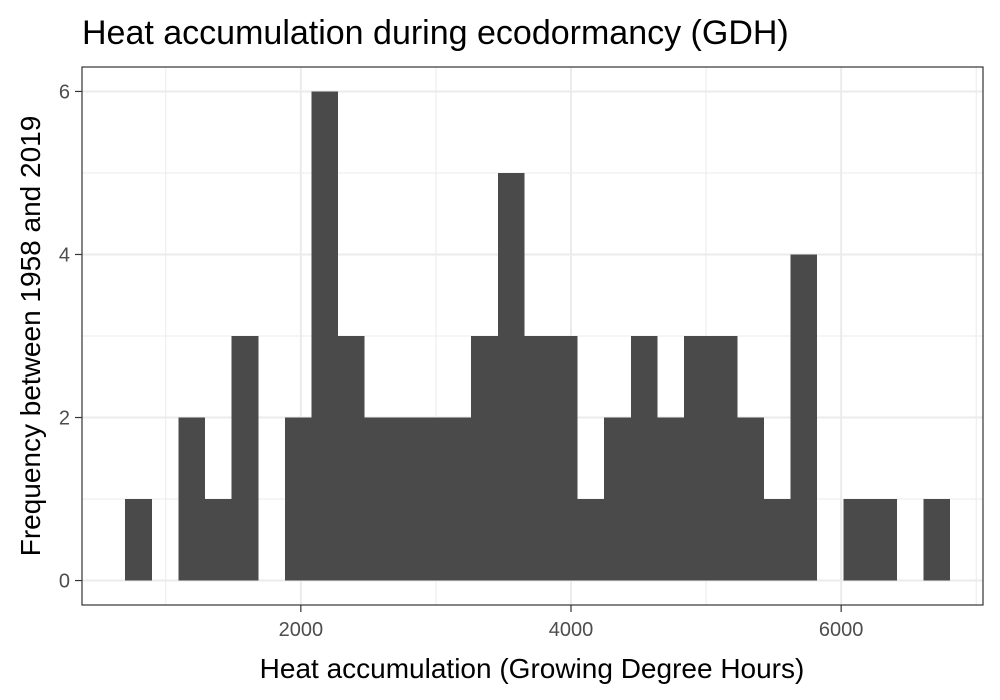  Describe the element at coordinates (64, 582) in the screenshot. I see `y-tick-label: 0` at that location.